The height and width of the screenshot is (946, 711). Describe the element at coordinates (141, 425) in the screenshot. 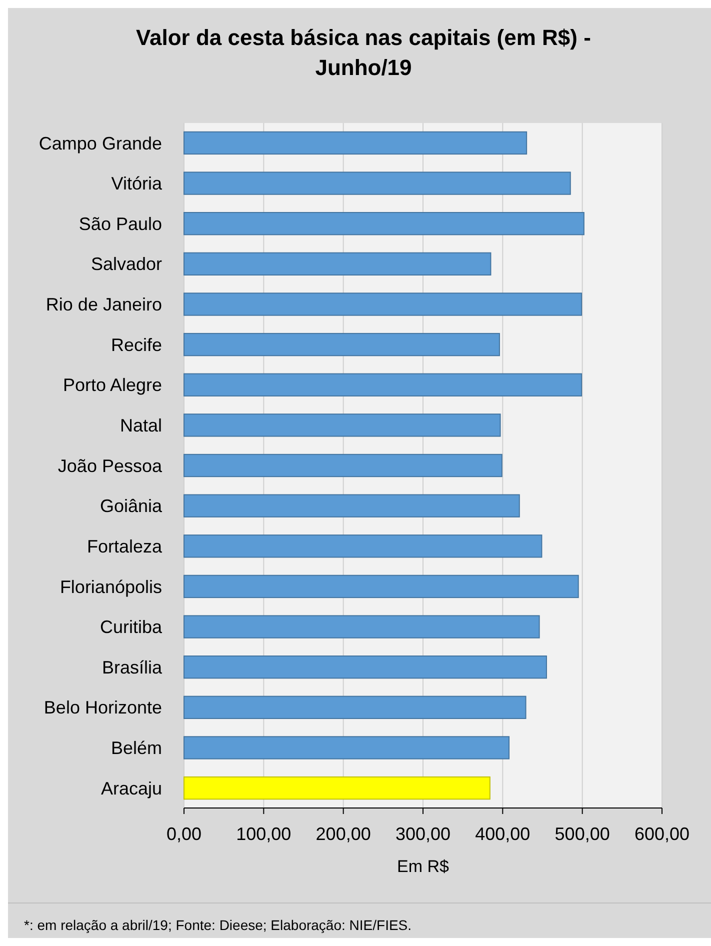

I see `y-tick-label: Natal` at that location.